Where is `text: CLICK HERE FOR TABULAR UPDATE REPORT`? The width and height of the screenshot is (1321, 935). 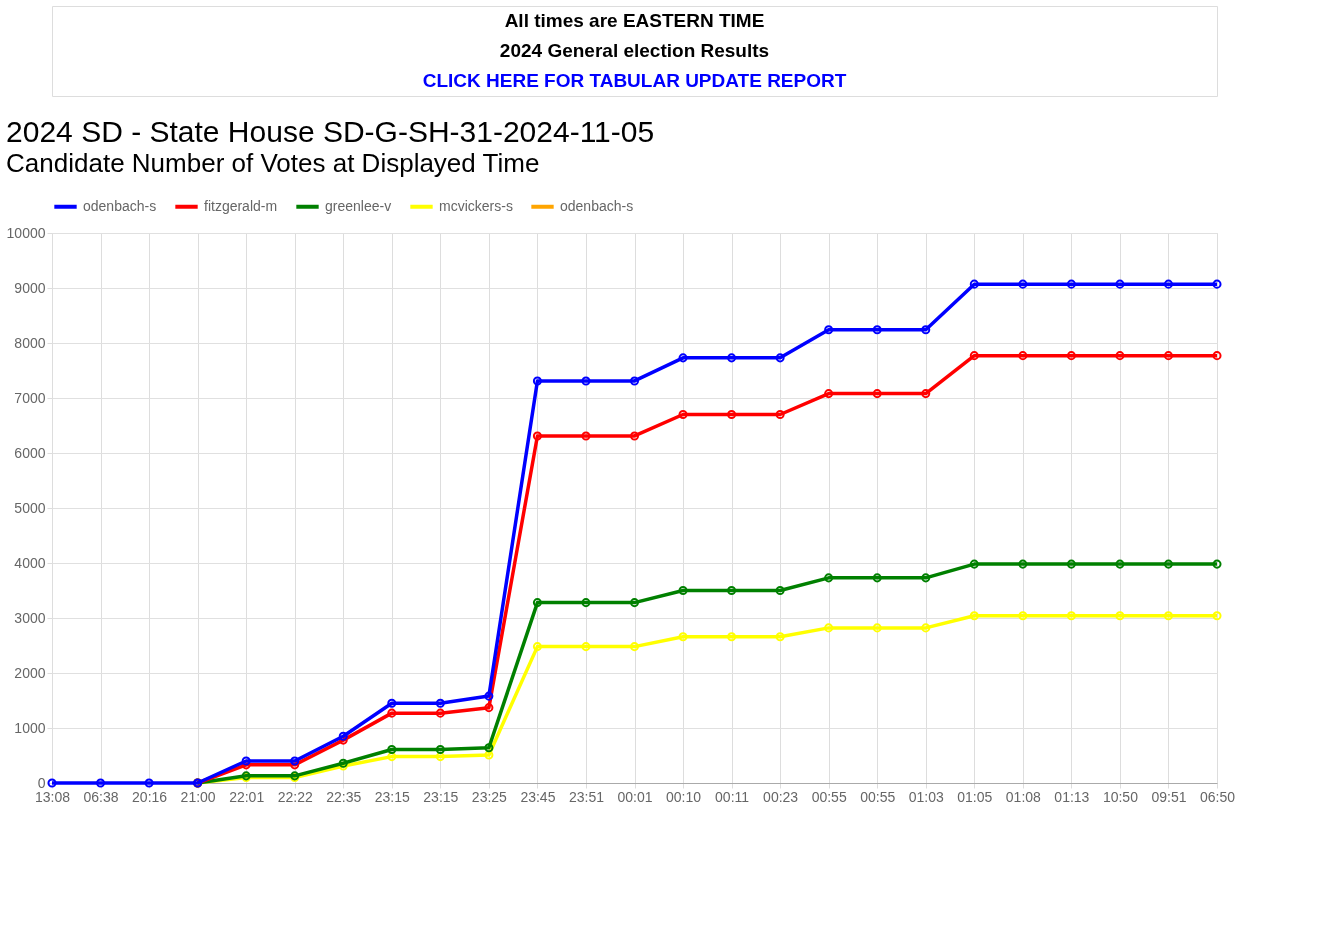
text: CLICK HERE FOR TABULAR UPDATE REPORT is located at coordinates (634, 80).